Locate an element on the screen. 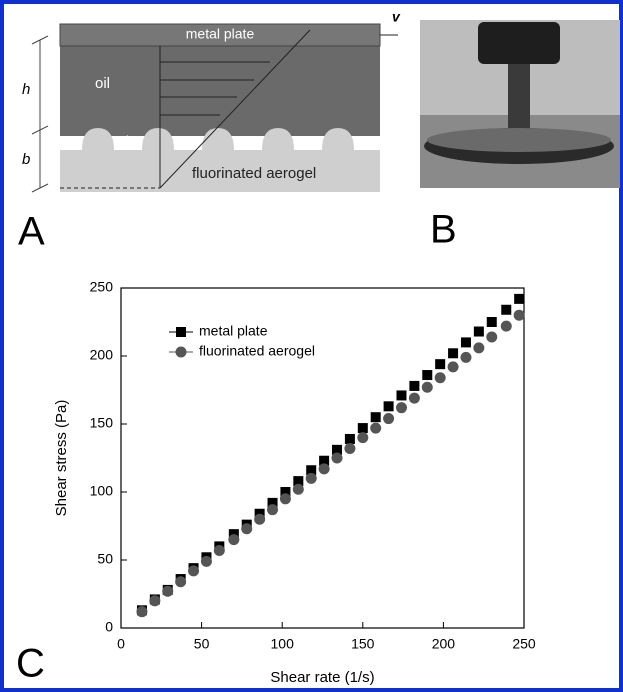 This screenshot has height=692, width=623. aerogel-label: fluorinated aerogel is located at coordinates (254, 173).